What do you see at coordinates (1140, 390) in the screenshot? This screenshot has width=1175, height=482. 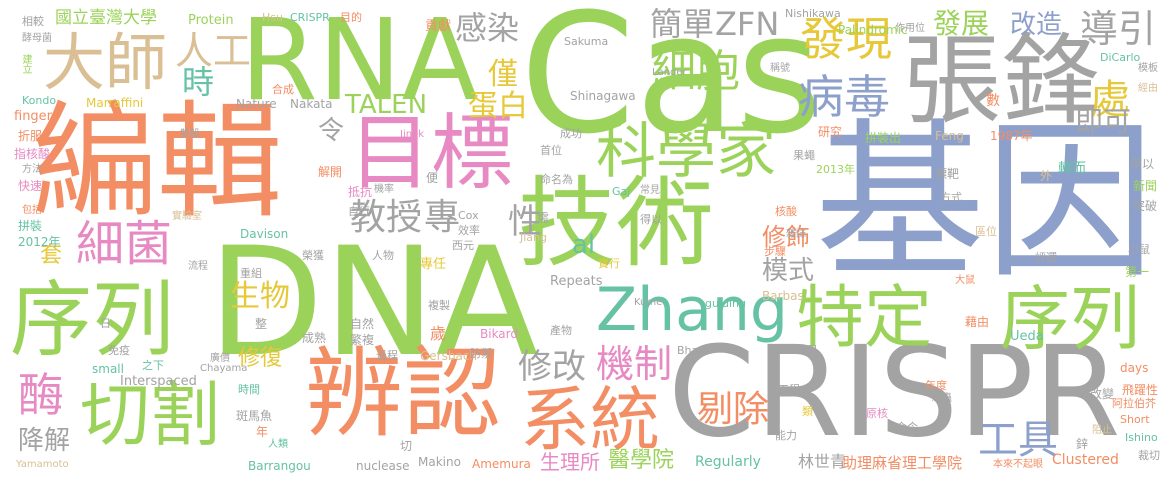 I see `word-feiyuexing: 飛躍性` at bounding box center [1140, 390].